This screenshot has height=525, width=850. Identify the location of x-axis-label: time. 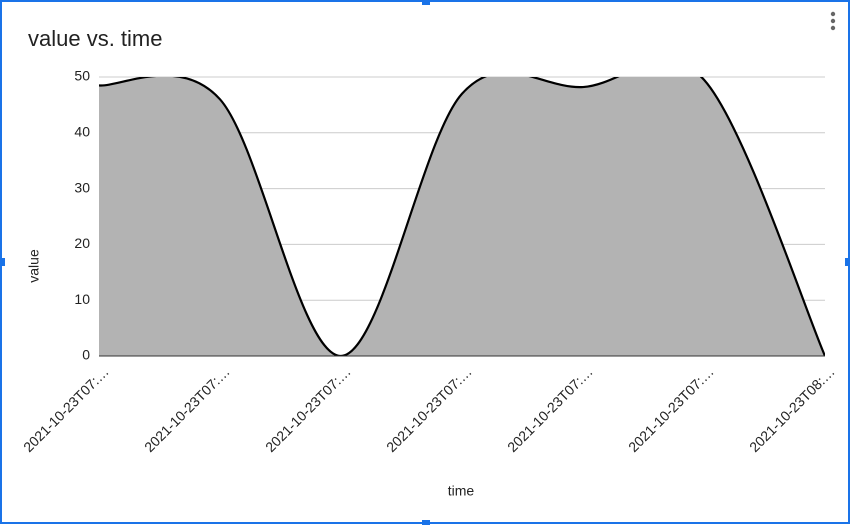
(461, 491).